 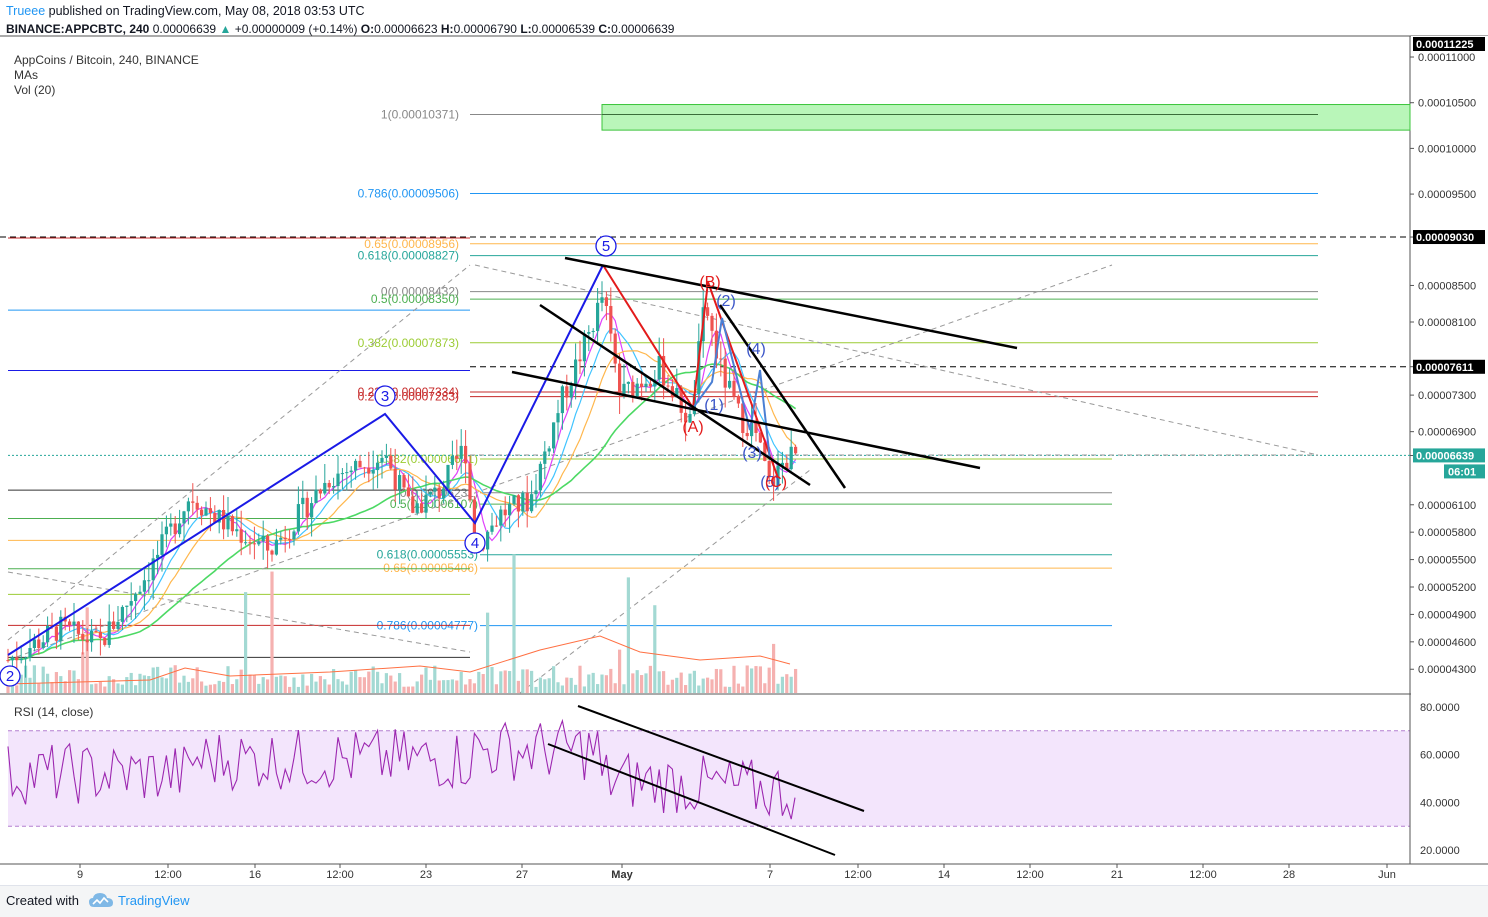 What do you see at coordinates (427, 555) in the screenshot?
I see `fib-label: 0.618(0.00005553)` at bounding box center [427, 555].